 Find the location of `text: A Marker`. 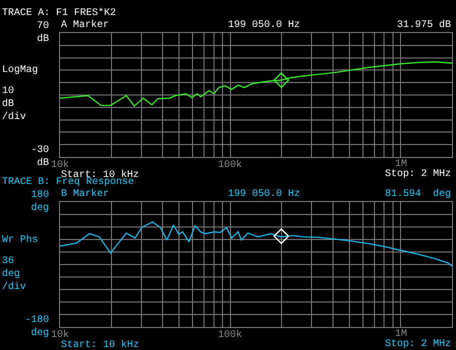

text: A Marker is located at coordinates (85, 25).